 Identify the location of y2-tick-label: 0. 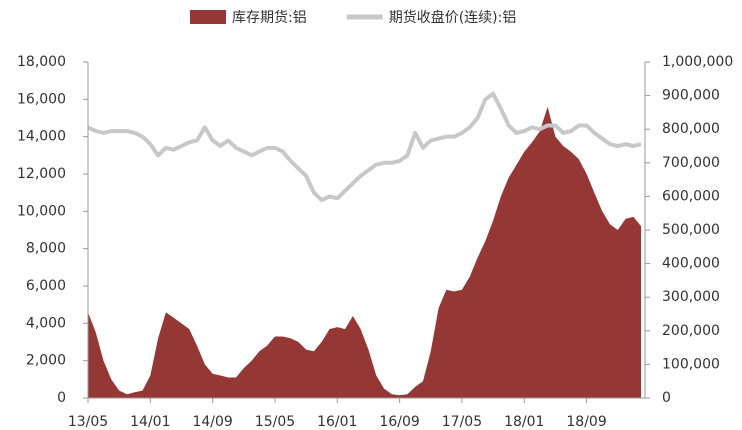
(666, 398).